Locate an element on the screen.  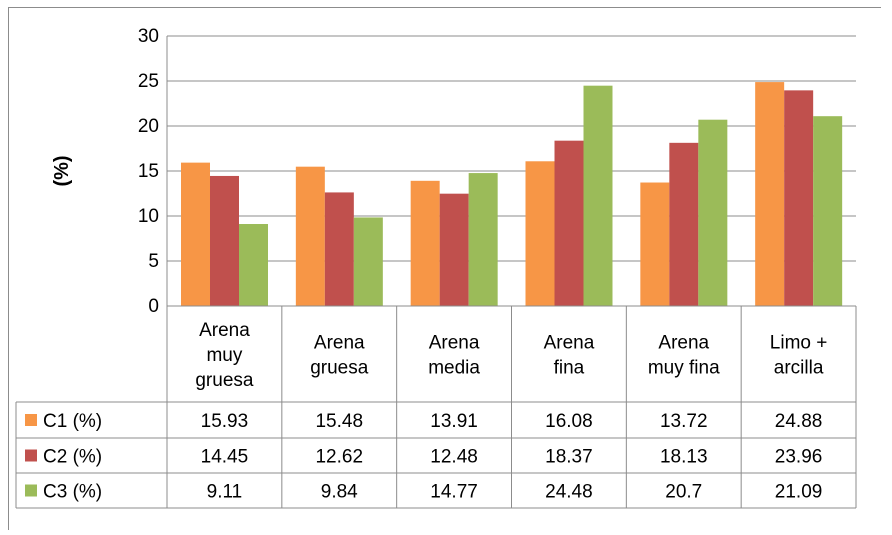
category-label: muy is located at coordinates (224, 355).